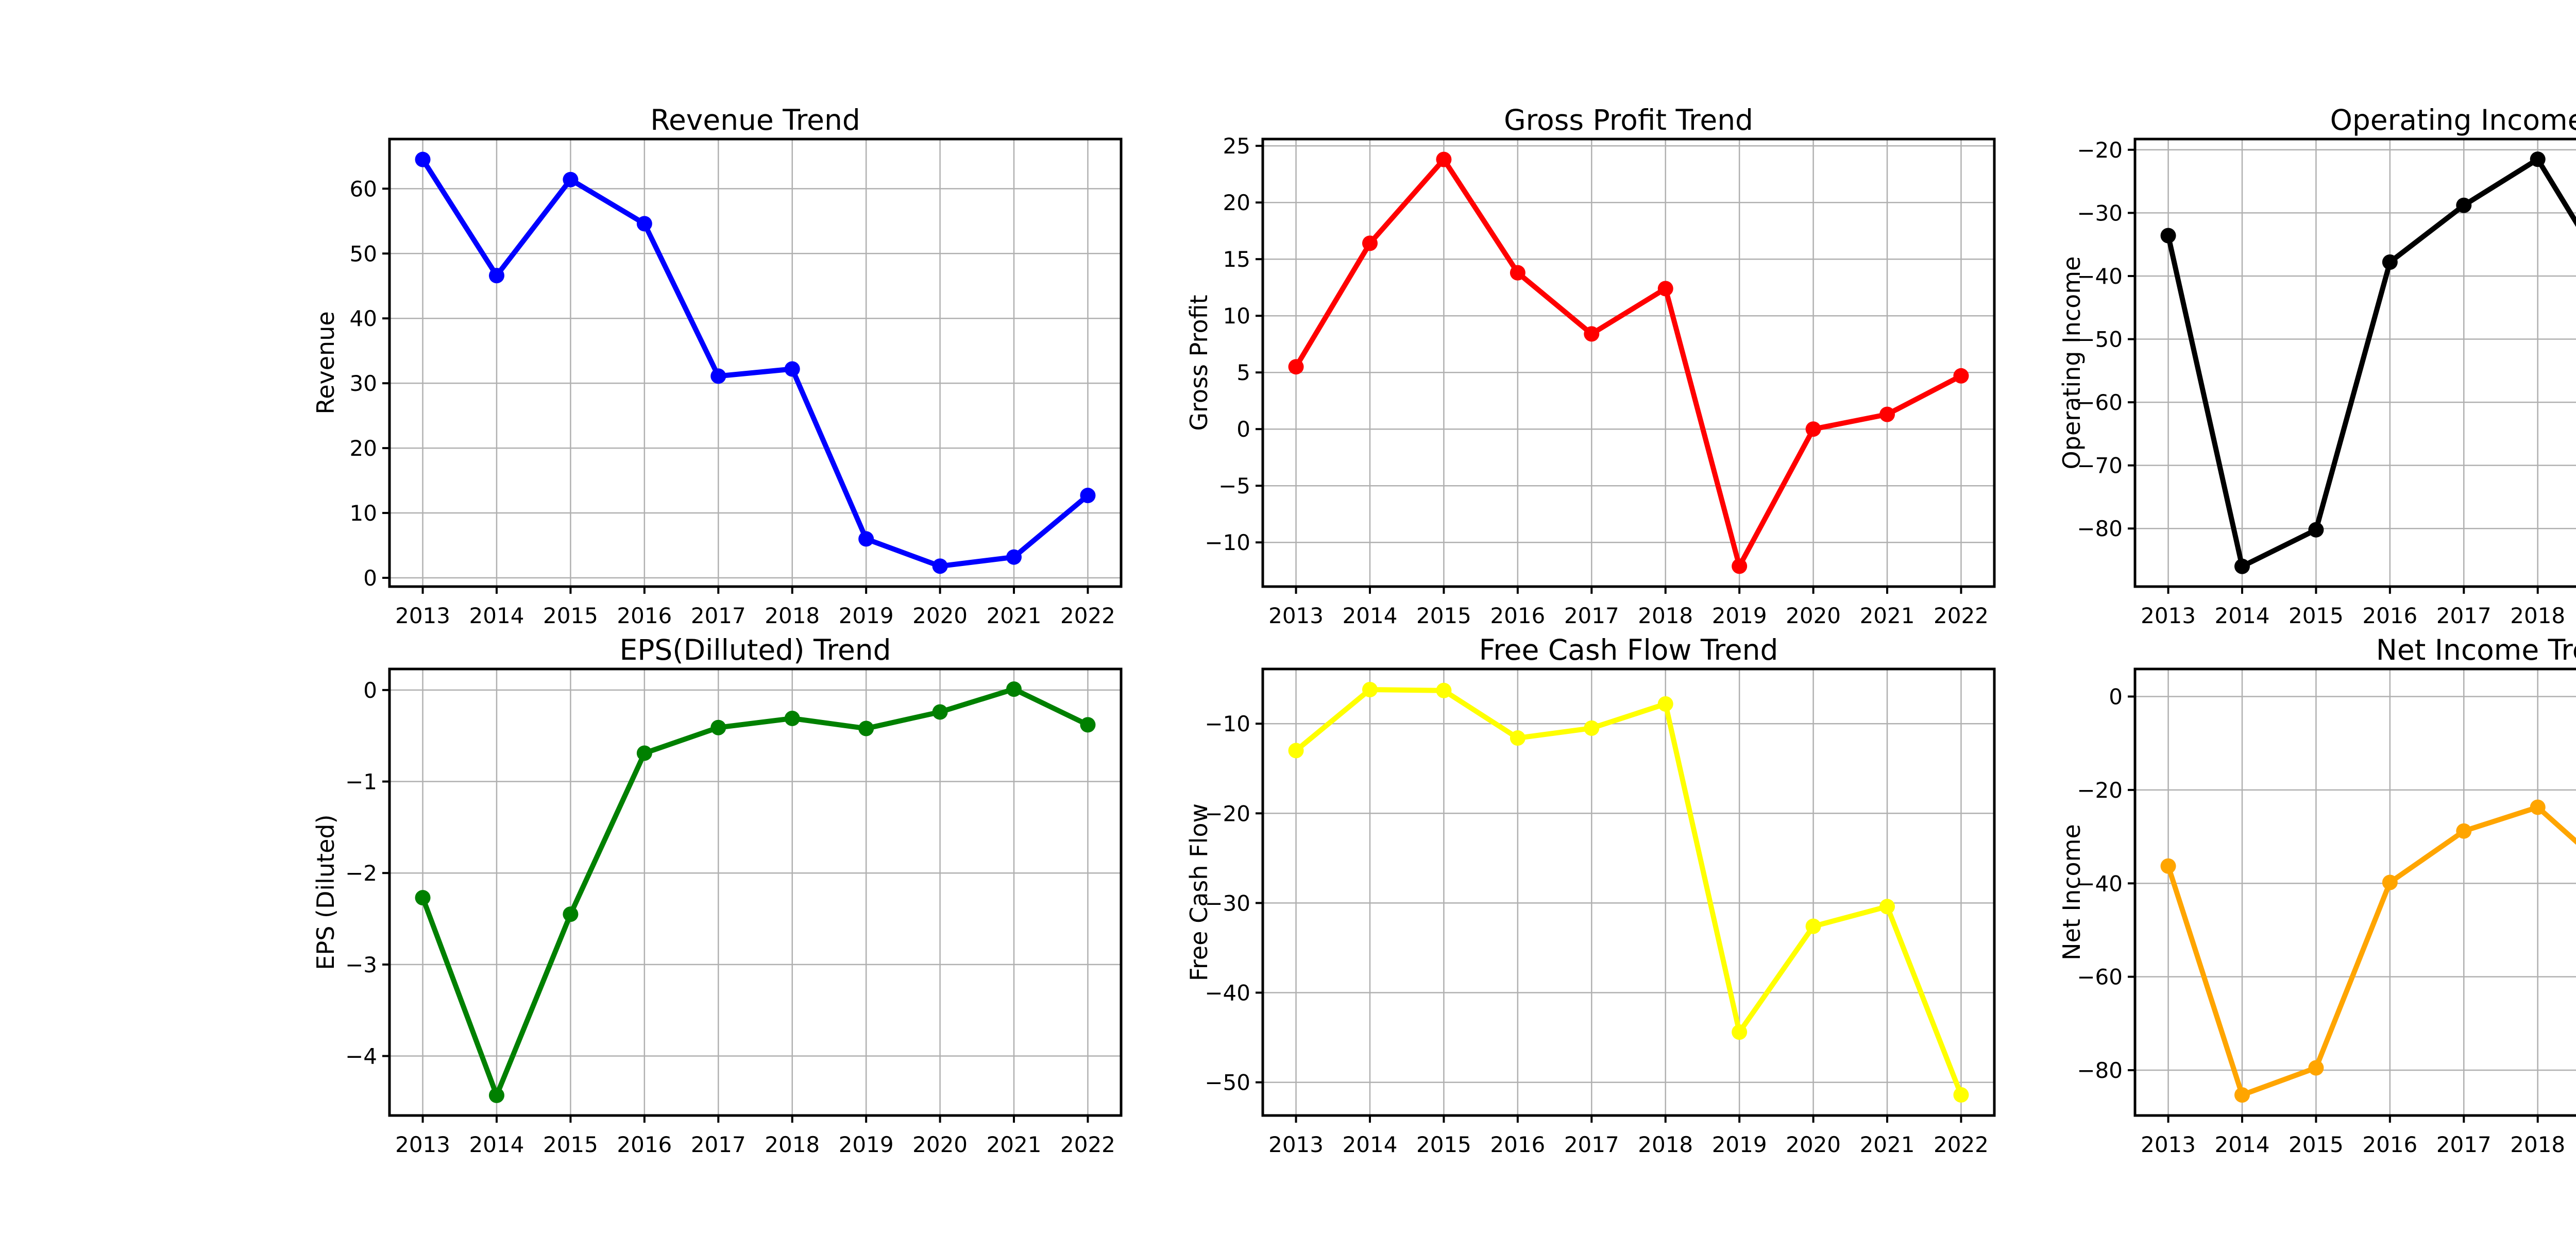 The image size is (2576, 1236). Describe the element at coordinates (755, 120) in the screenshot. I see `chart-title: Revenue Trend` at that location.